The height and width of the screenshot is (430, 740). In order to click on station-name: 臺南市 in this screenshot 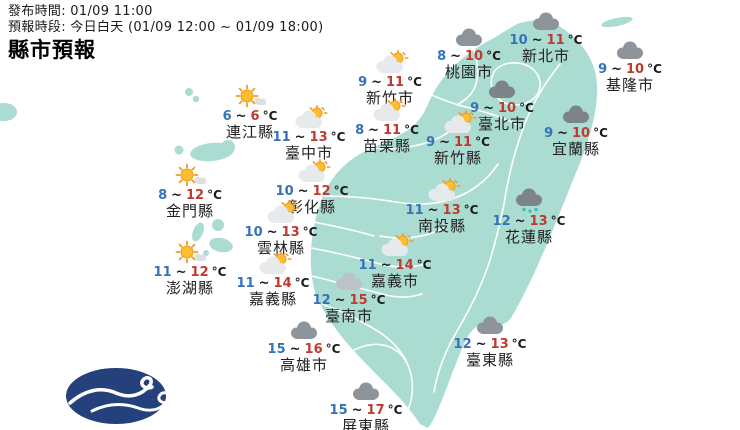, I will do `click(348, 316)`.